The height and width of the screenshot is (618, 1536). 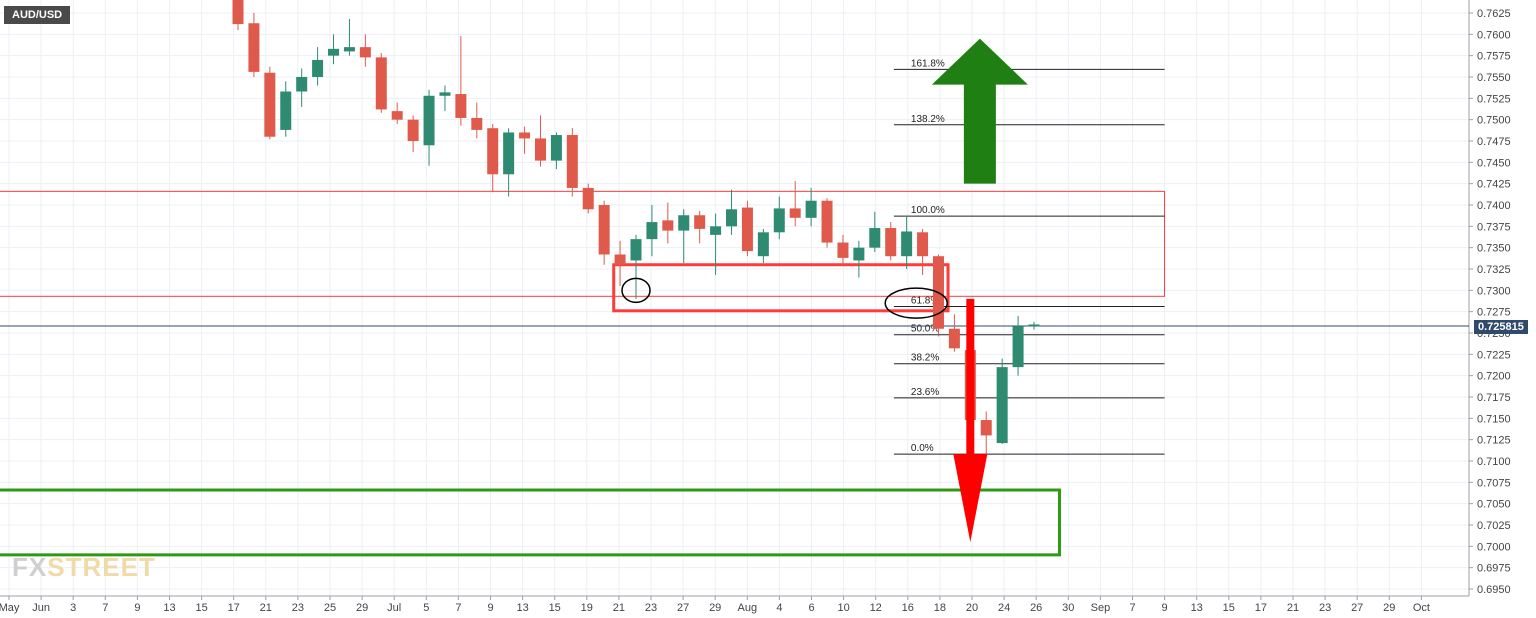 I want to click on x-tick-label: Aug, so click(x=748, y=608).